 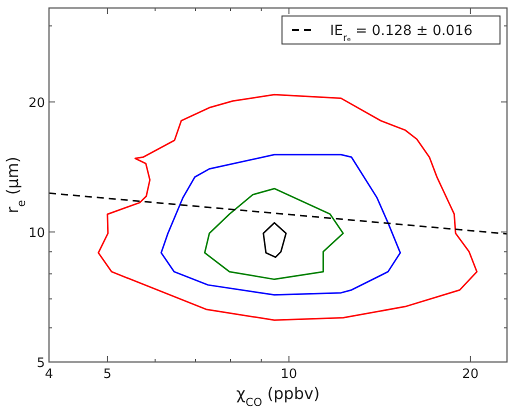 What do you see at coordinates (36, 103) in the screenshot?
I see `y-tick-label: 20` at bounding box center [36, 103].